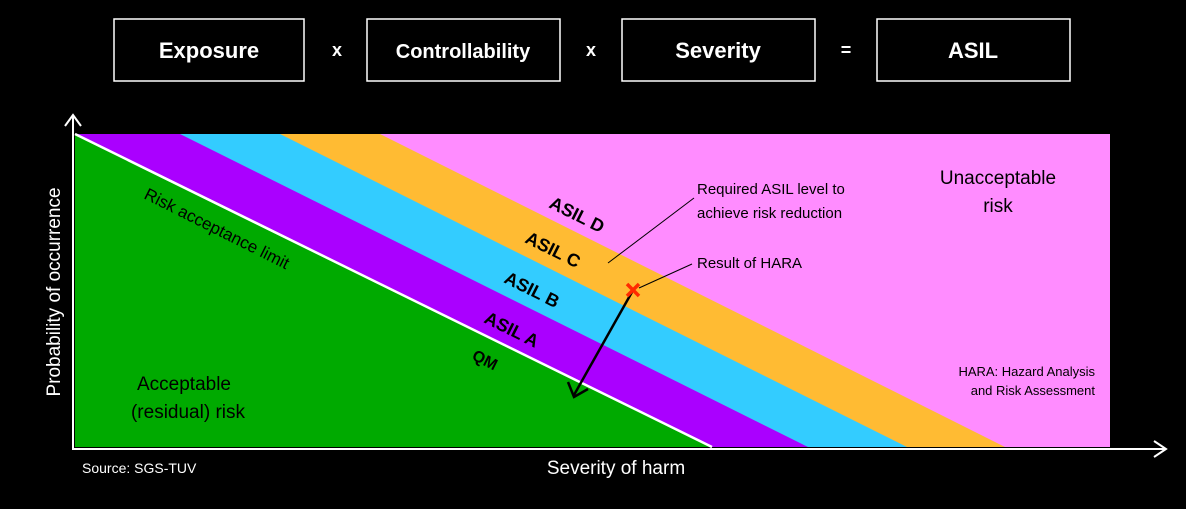  Describe the element at coordinates (414, 130) in the screenshot. I see `plot-top-notch` at that location.